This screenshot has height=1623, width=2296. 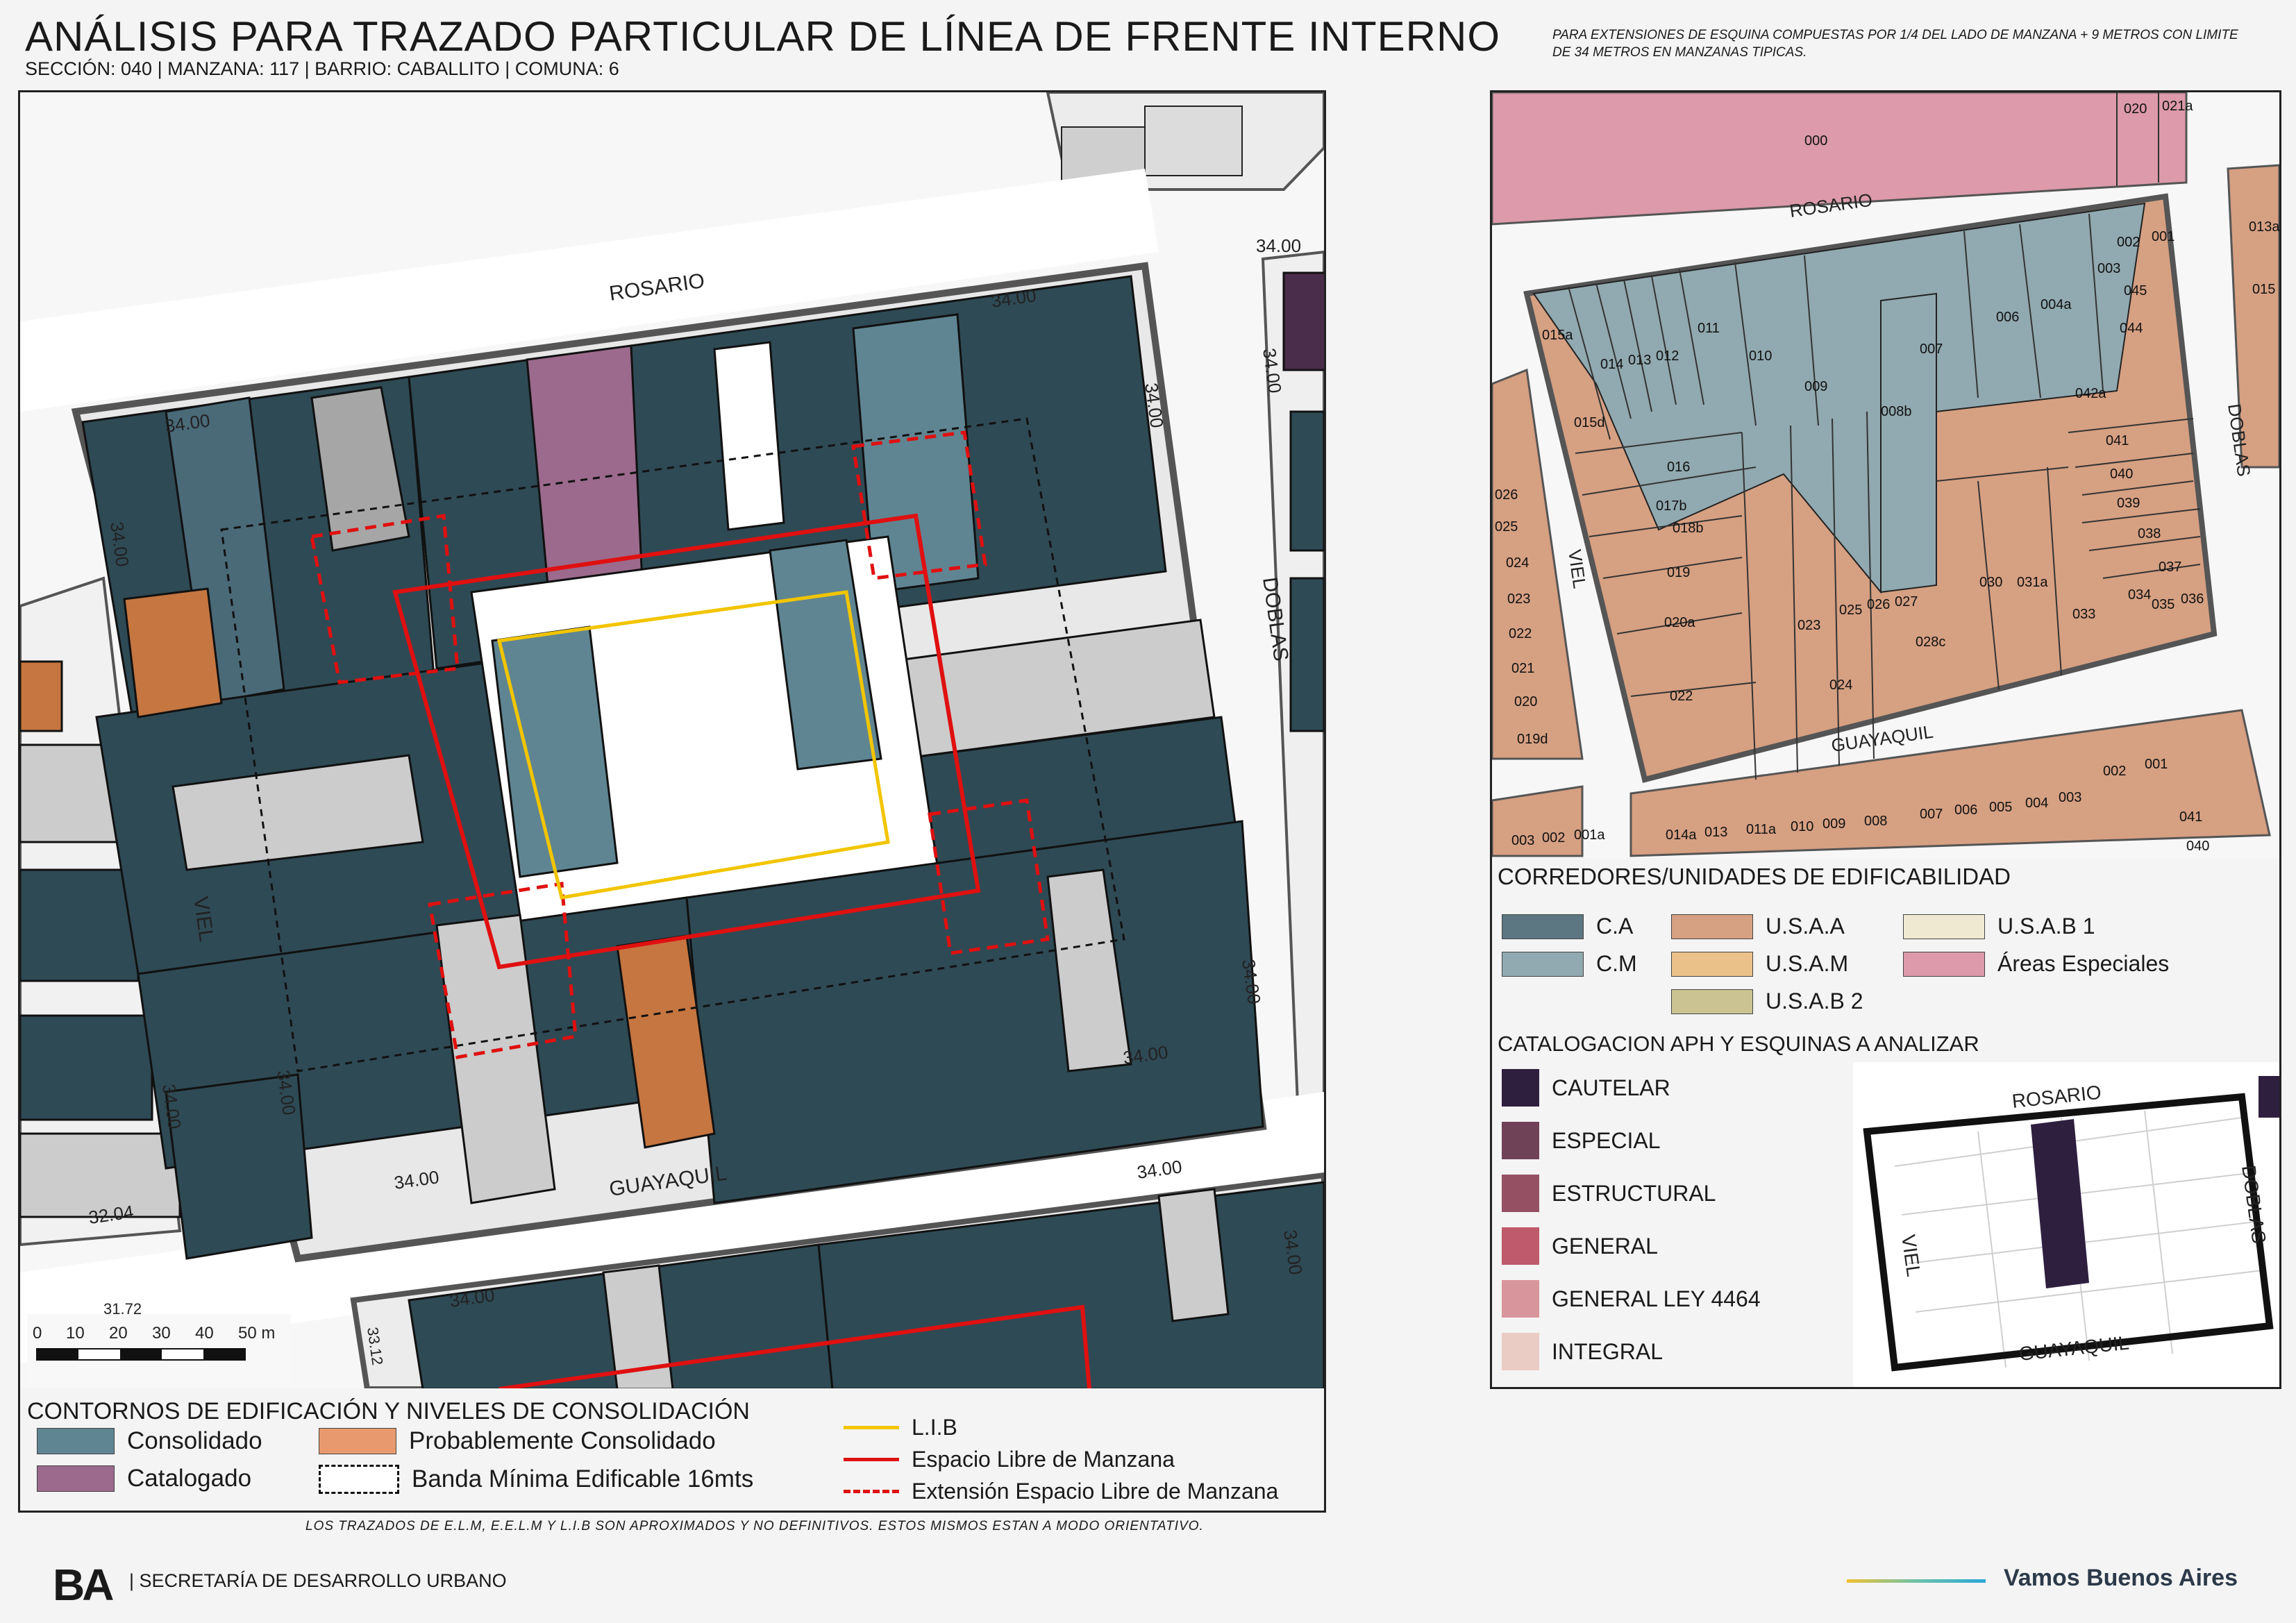 I want to click on legend-item-estructural: ESTRUCTURAL, so click(x=1609, y=1193).